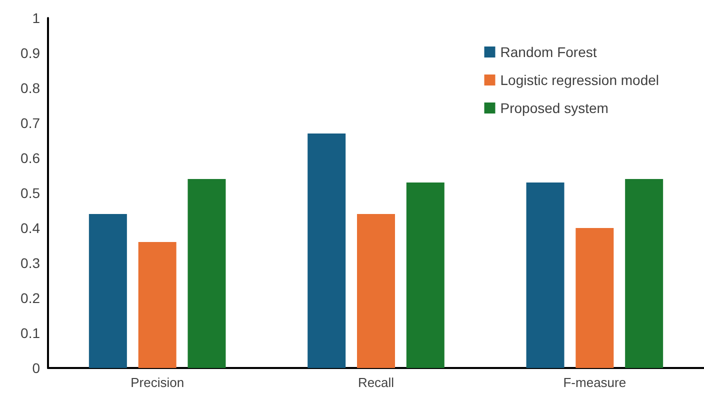 The width and height of the screenshot is (704, 400). I want to click on y-tick-label: 0.4, so click(30, 228).